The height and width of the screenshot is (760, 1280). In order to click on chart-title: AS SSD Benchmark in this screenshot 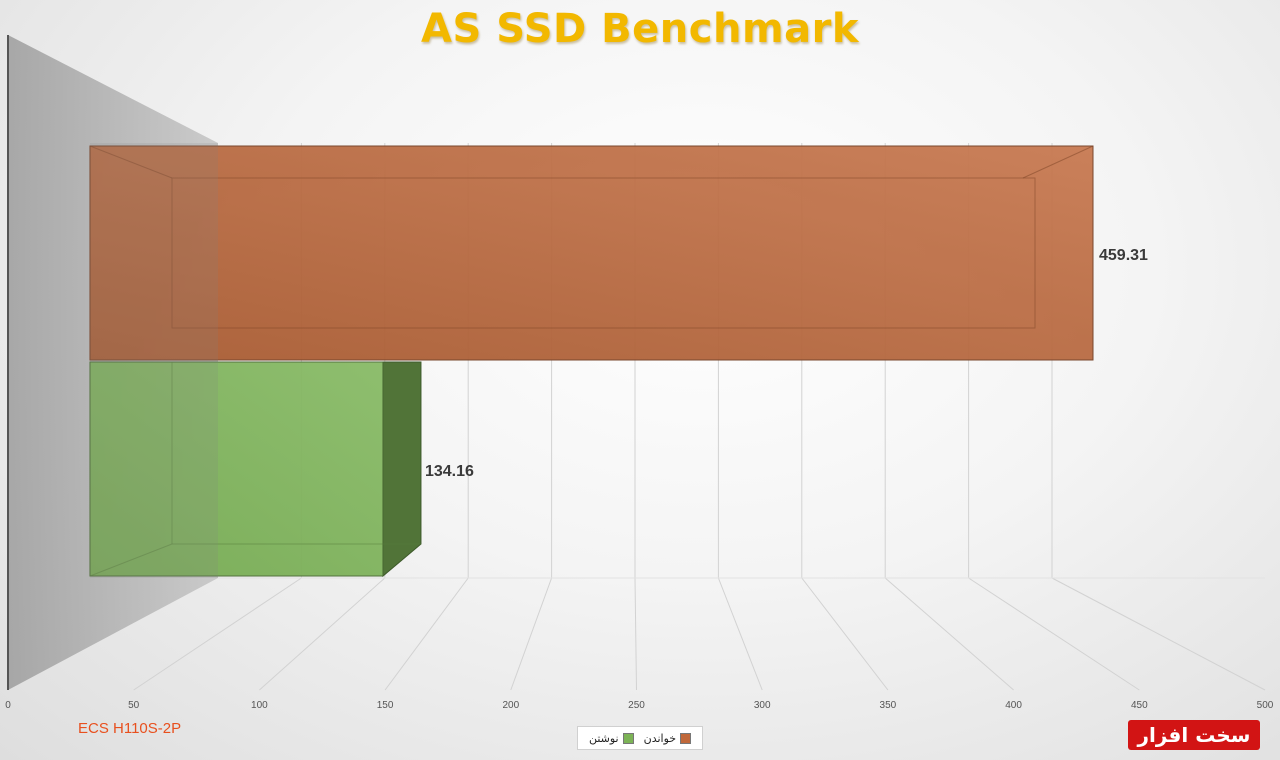, I will do `click(640, 29)`.